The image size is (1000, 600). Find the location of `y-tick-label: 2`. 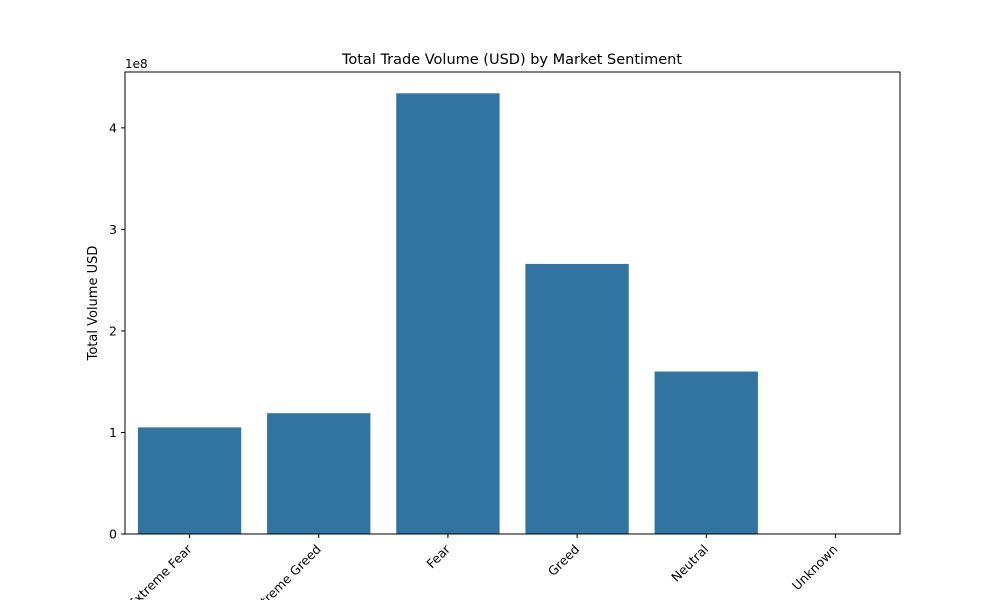

y-tick-label: 2 is located at coordinates (113, 330).